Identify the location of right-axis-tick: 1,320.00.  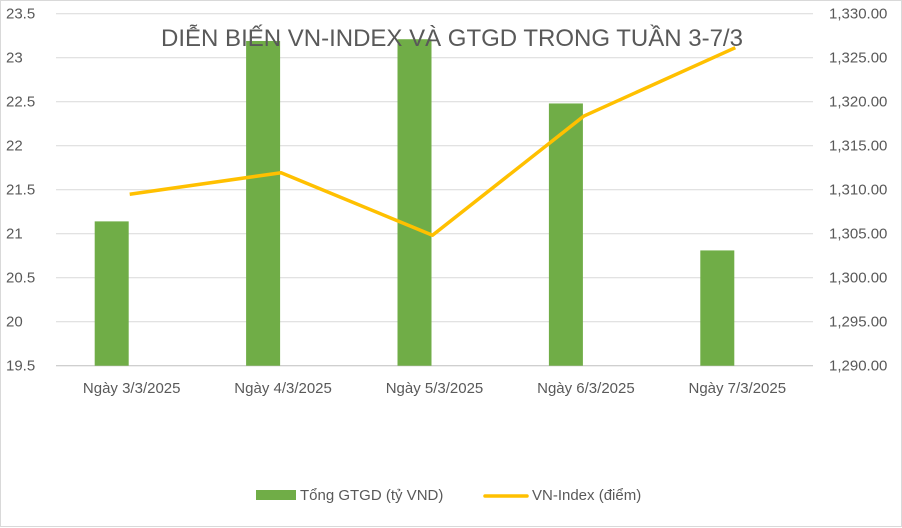
(858, 102).